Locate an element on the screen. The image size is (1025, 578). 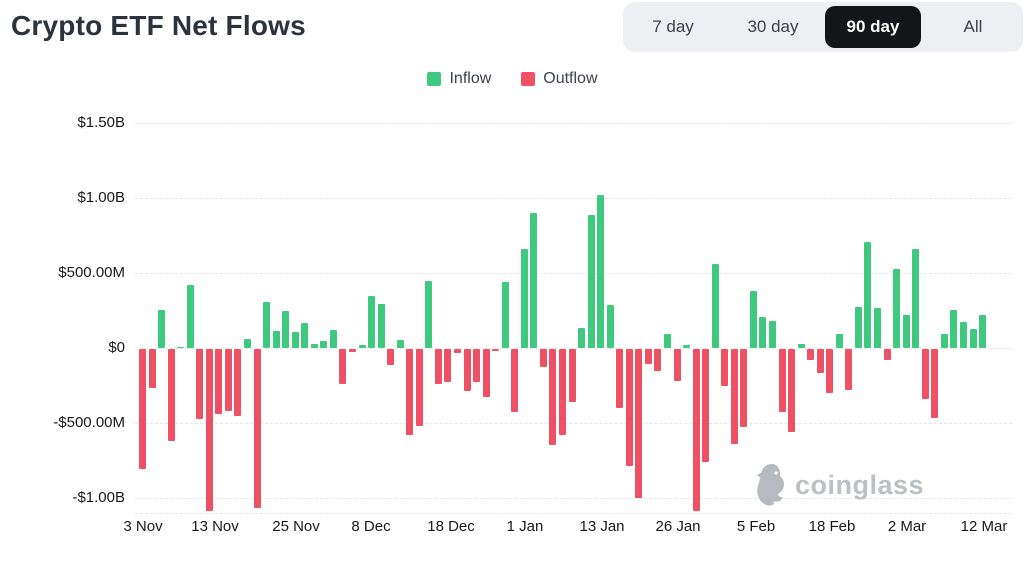
range-button-all: All is located at coordinates (973, 27).